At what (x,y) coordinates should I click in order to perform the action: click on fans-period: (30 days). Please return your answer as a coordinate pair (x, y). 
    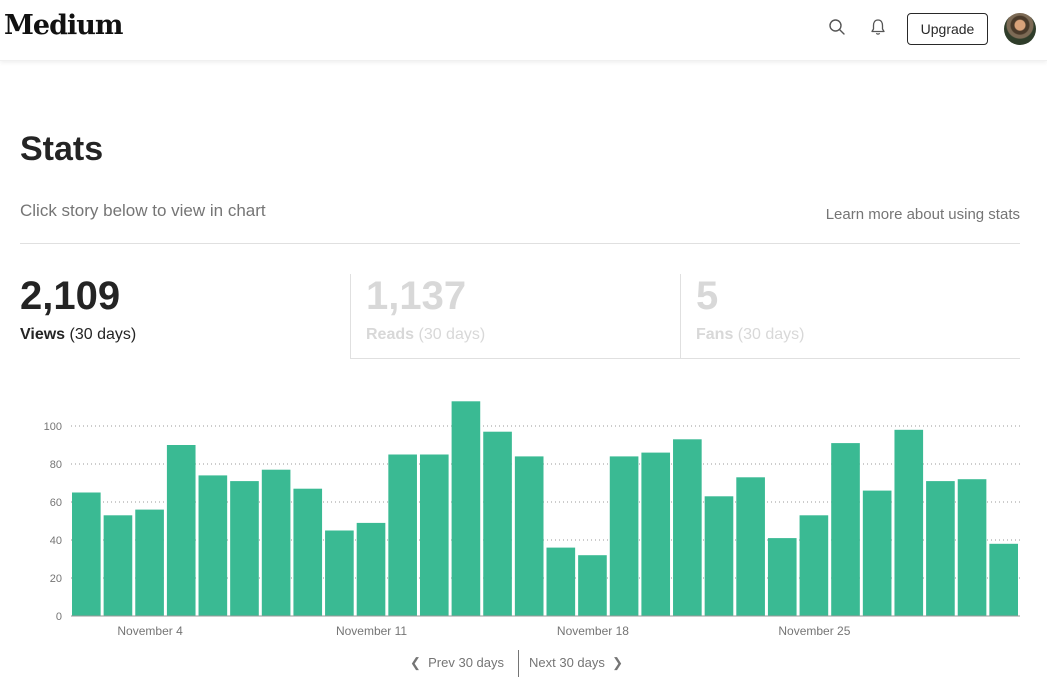
    Looking at the image, I should click on (771, 334).